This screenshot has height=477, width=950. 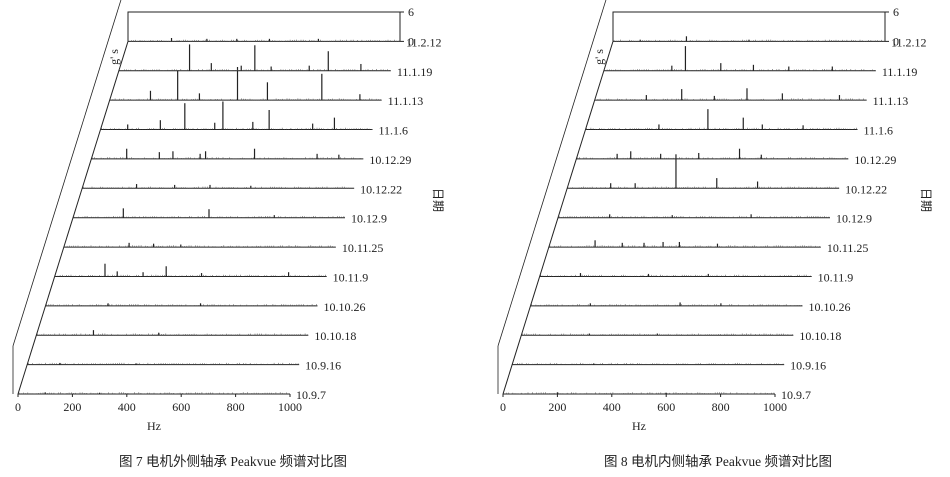 What do you see at coordinates (718, 461) in the screenshot?
I see `figure-caption: 图 8 电机内侧轴承 Peakvue 频谱对比图` at bounding box center [718, 461].